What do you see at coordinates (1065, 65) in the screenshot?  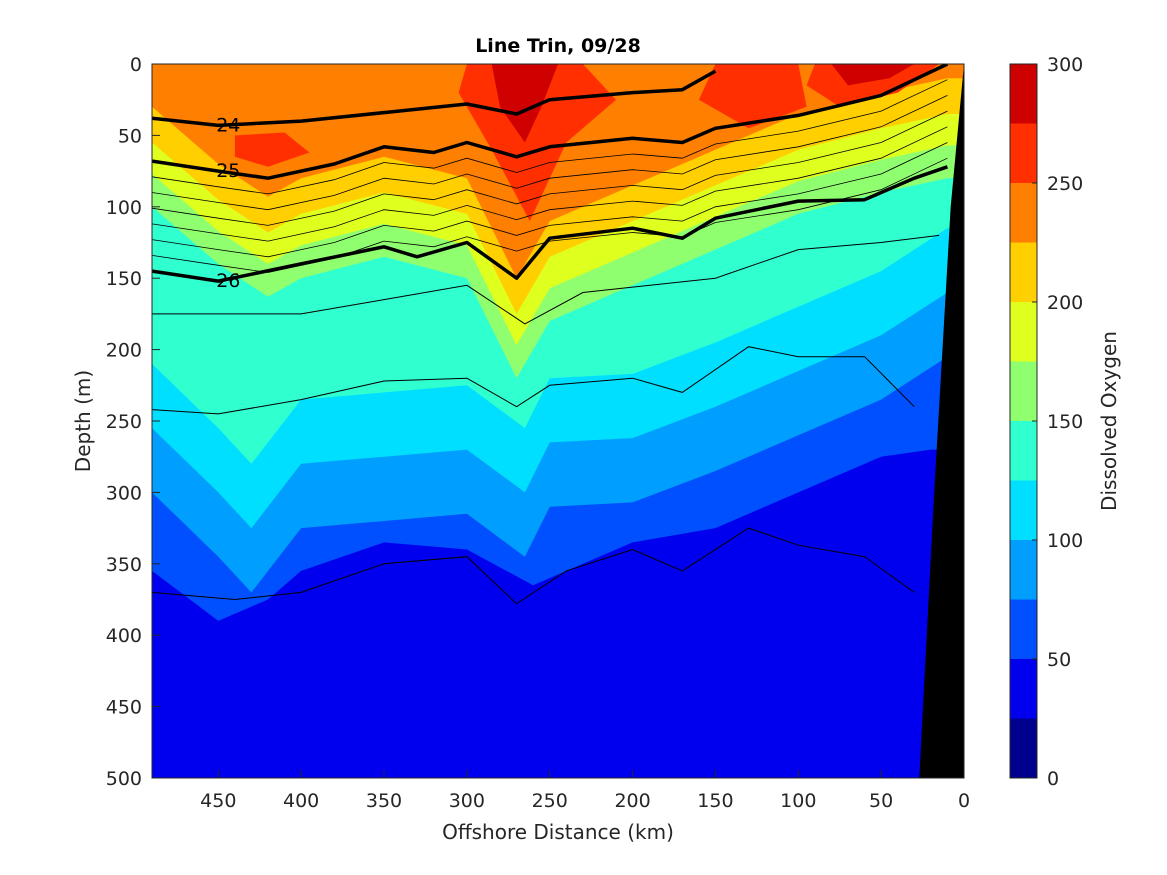 I see `colorbar-tick-label: 300` at bounding box center [1065, 65].